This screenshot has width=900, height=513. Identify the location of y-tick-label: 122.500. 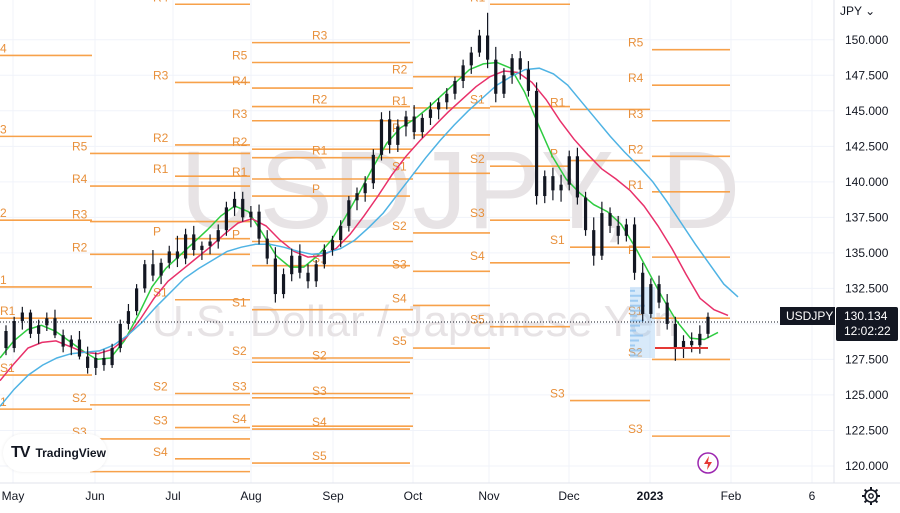
(867, 430).